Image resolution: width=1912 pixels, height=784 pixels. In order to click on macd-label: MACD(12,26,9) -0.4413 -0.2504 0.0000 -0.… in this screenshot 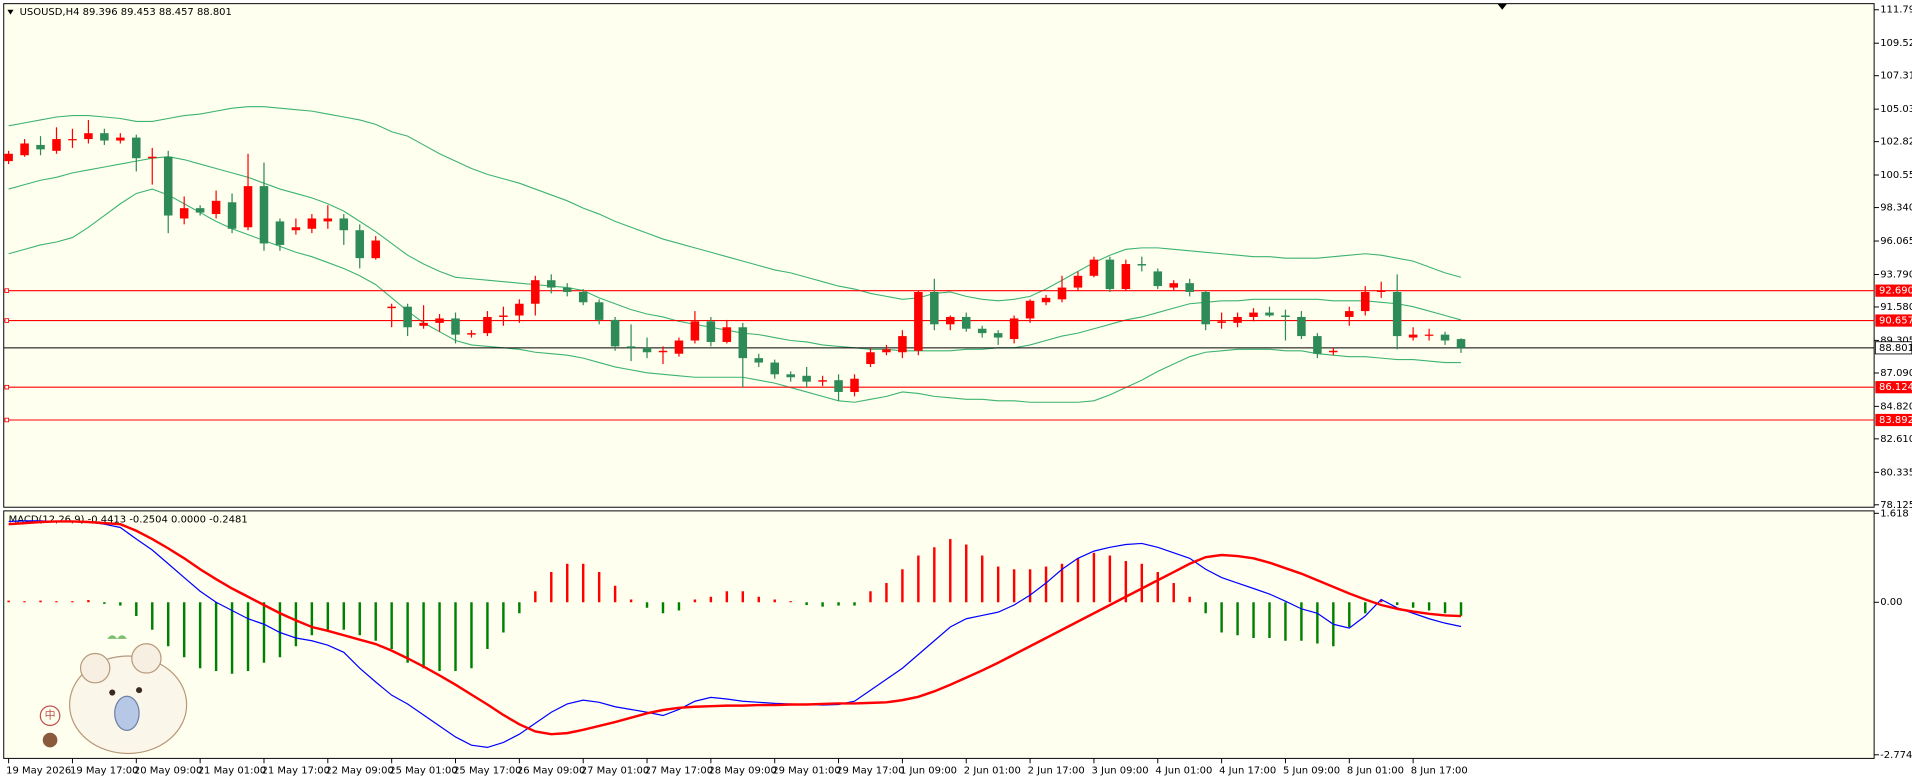, I will do `click(128, 519)`.